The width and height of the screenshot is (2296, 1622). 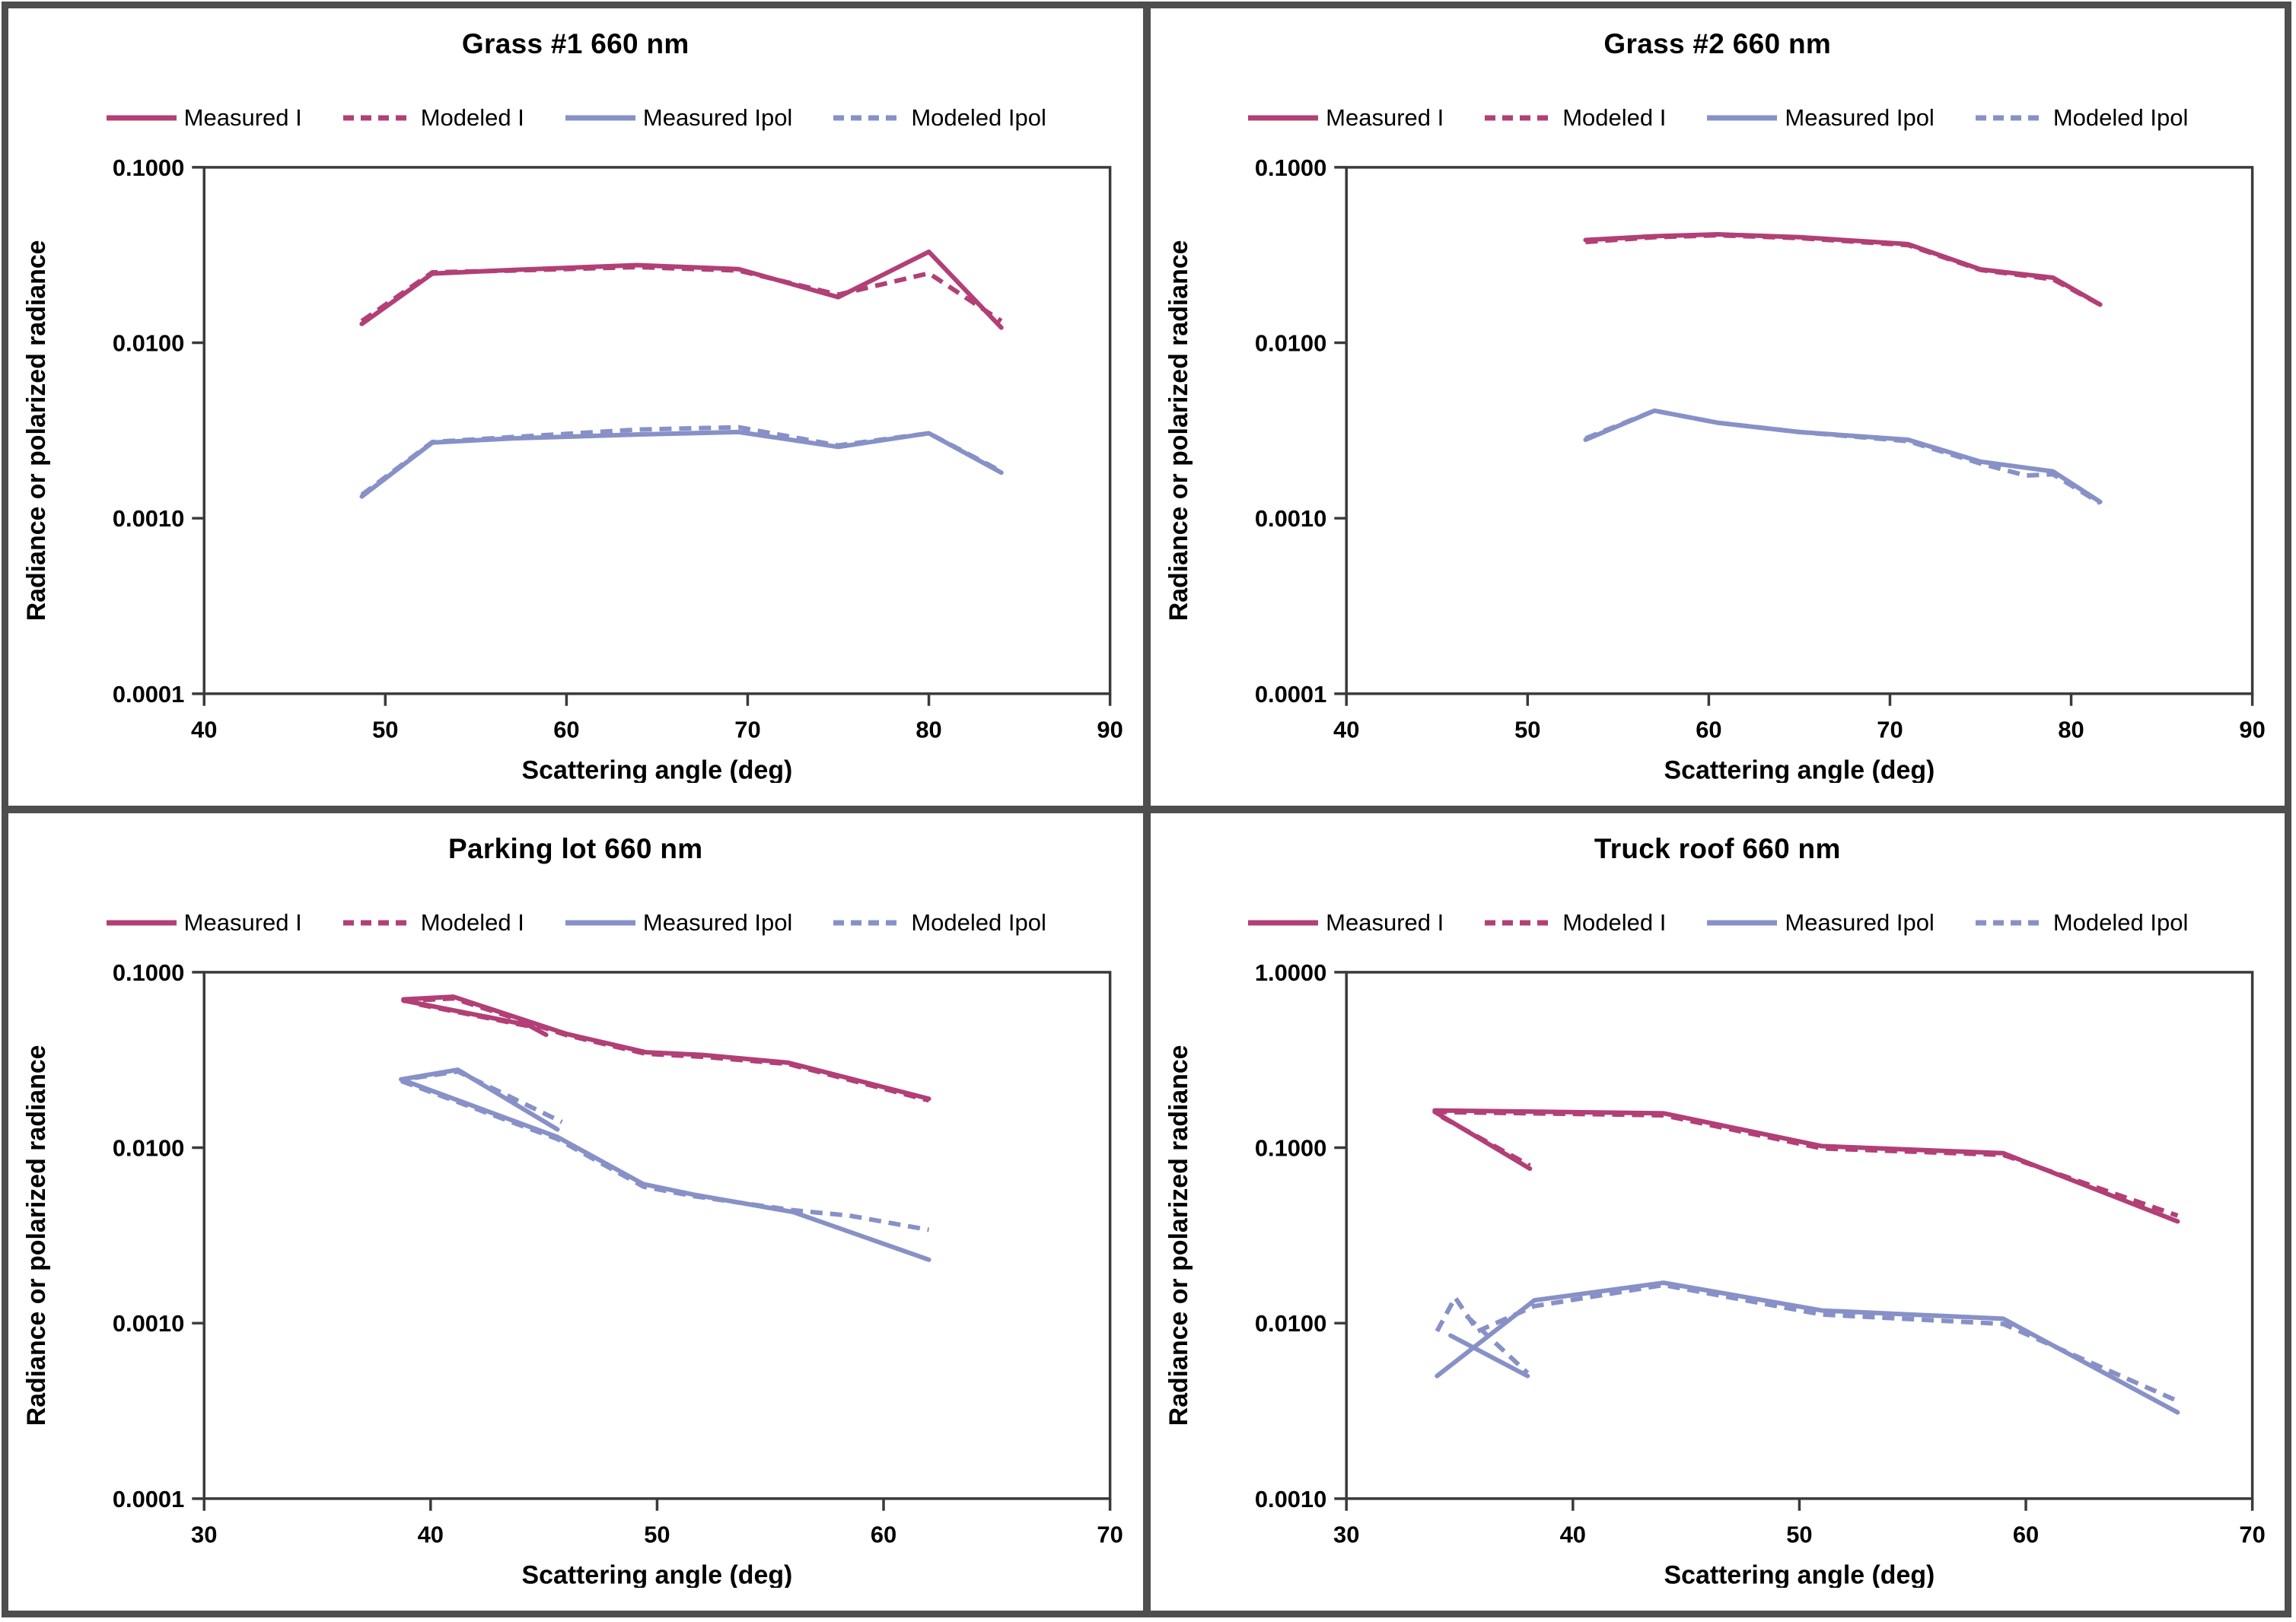 I want to click on chart-title: Grass #1 660 nm, so click(x=575, y=43).